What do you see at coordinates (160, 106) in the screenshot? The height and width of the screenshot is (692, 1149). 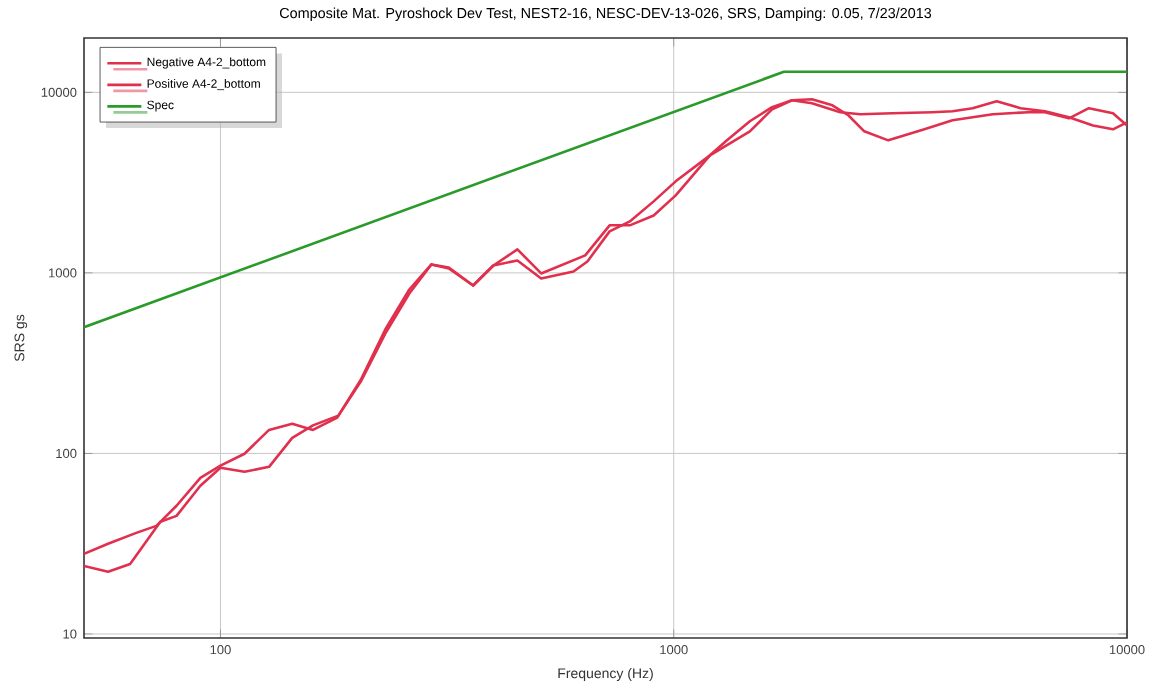 I see `legend-label: Spec` at bounding box center [160, 106].